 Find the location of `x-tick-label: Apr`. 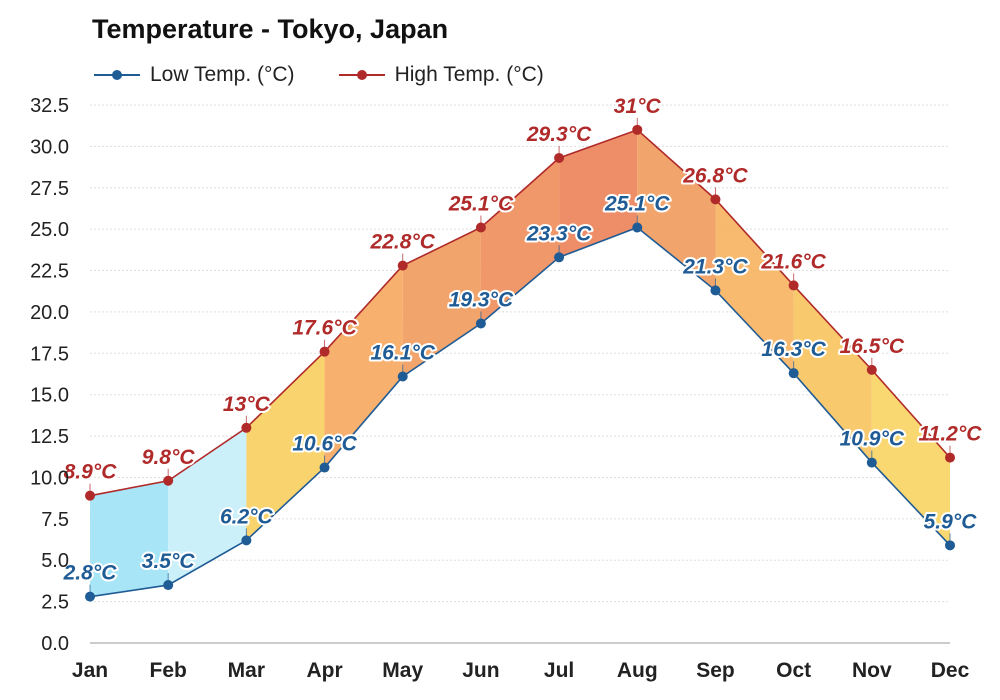

x-tick-label: Apr is located at coordinates (324, 670).